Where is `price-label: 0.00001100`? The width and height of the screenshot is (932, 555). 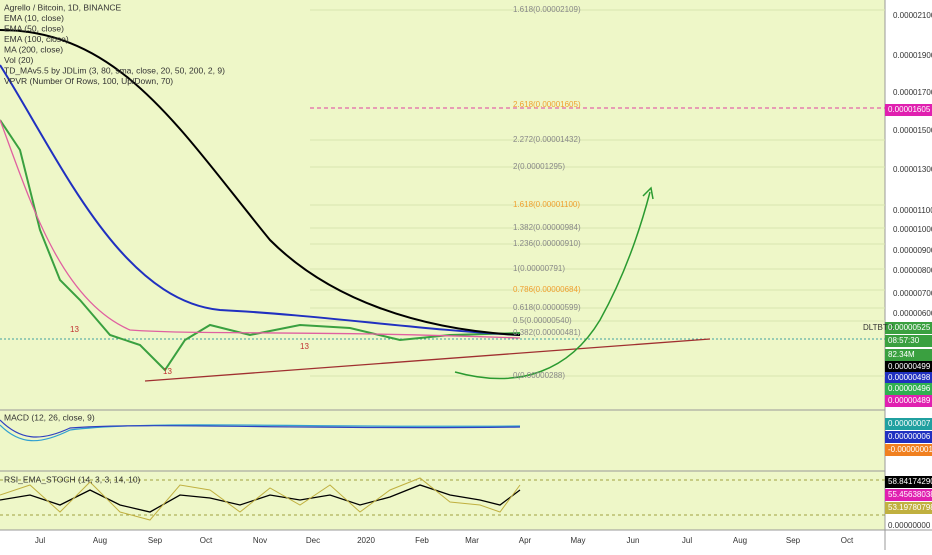 price-label: 0.00001100 is located at coordinates (912, 210).